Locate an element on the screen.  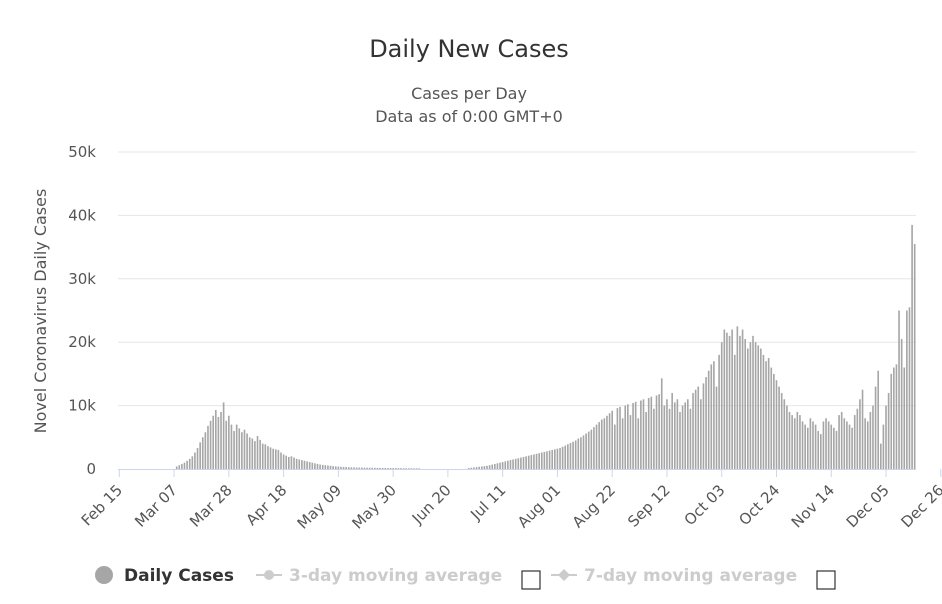
legend-item-3-day-moving-average: 3-day moving average is located at coordinates (398, 578).